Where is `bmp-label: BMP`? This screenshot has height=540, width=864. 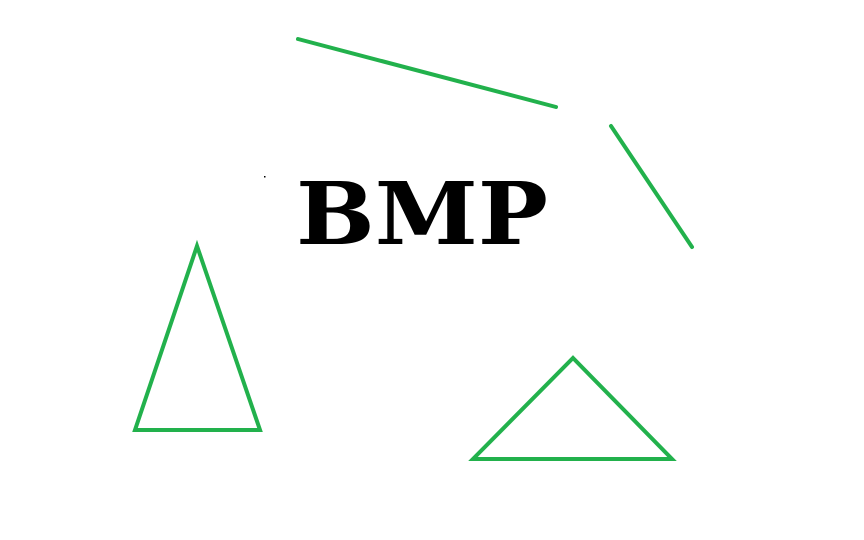
bmp-label: BMP is located at coordinates (422, 214).